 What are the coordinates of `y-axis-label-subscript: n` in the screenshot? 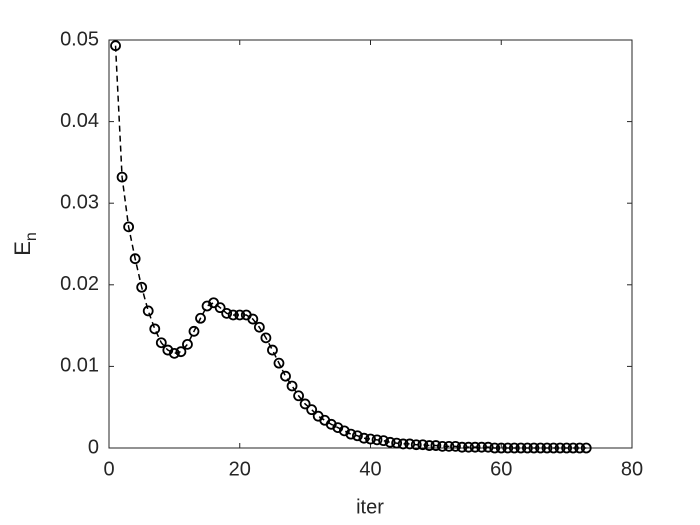 It's located at (31, 236).